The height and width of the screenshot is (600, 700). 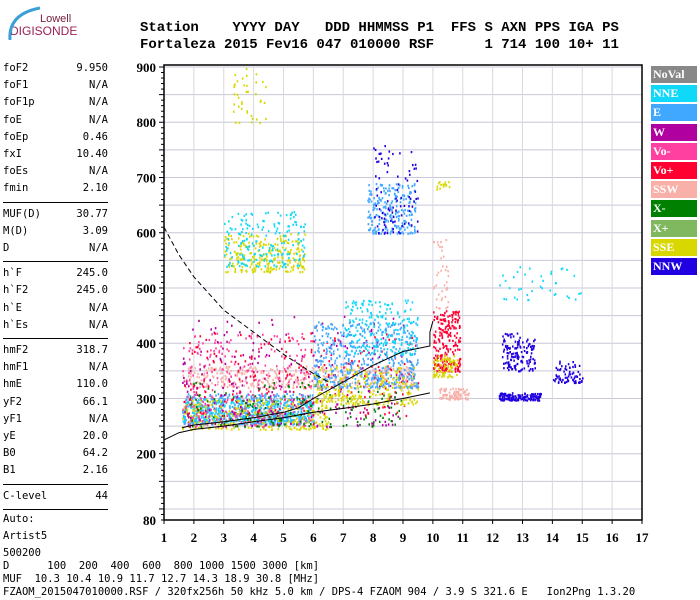 What do you see at coordinates (92, 154) in the screenshot?
I see `param-value: 10.40` at bounding box center [92, 154].